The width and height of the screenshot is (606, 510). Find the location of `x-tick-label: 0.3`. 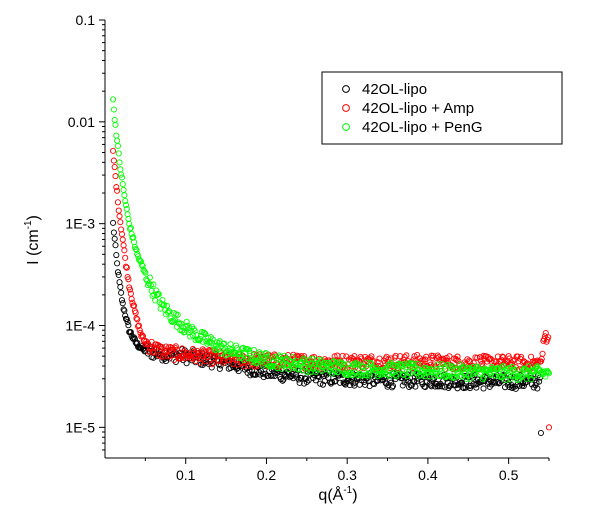

x-tick-label: 0.3 is located at coordinates (347, 475).